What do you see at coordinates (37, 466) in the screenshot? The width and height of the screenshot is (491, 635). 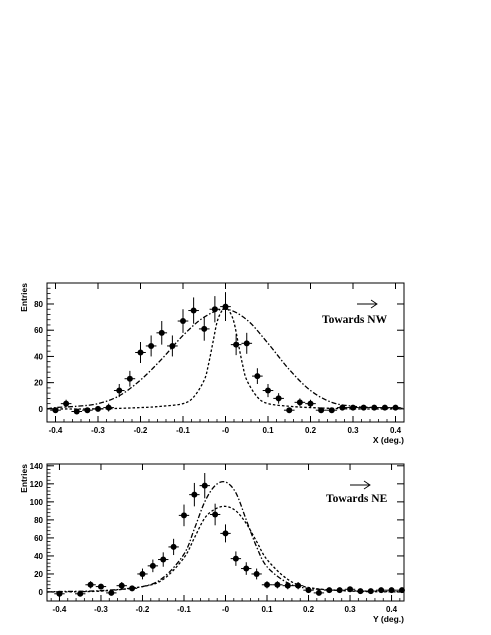 I see `y-tick-label: 140` at bounding box center [37, 466].